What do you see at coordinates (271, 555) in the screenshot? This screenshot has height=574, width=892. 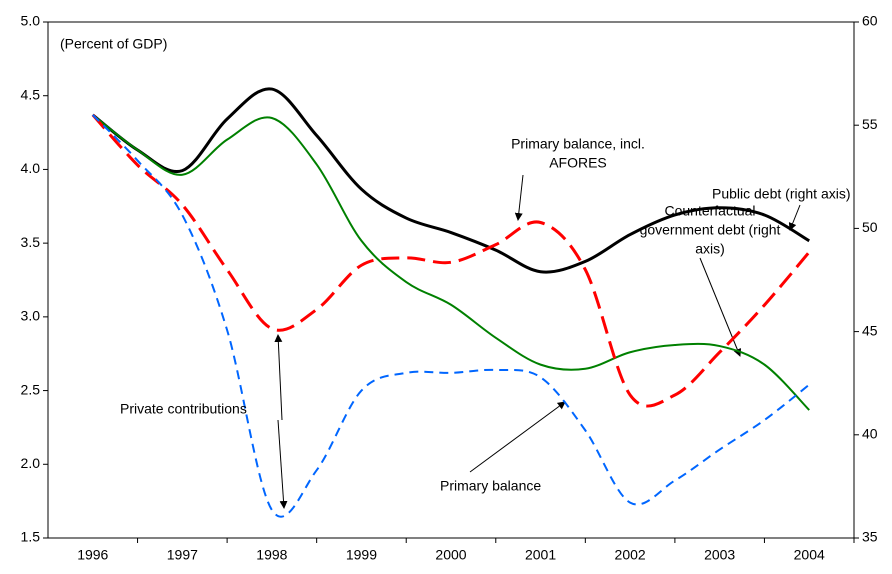 I see `x-tick-label: 1998` at bounding box center [271, 555].